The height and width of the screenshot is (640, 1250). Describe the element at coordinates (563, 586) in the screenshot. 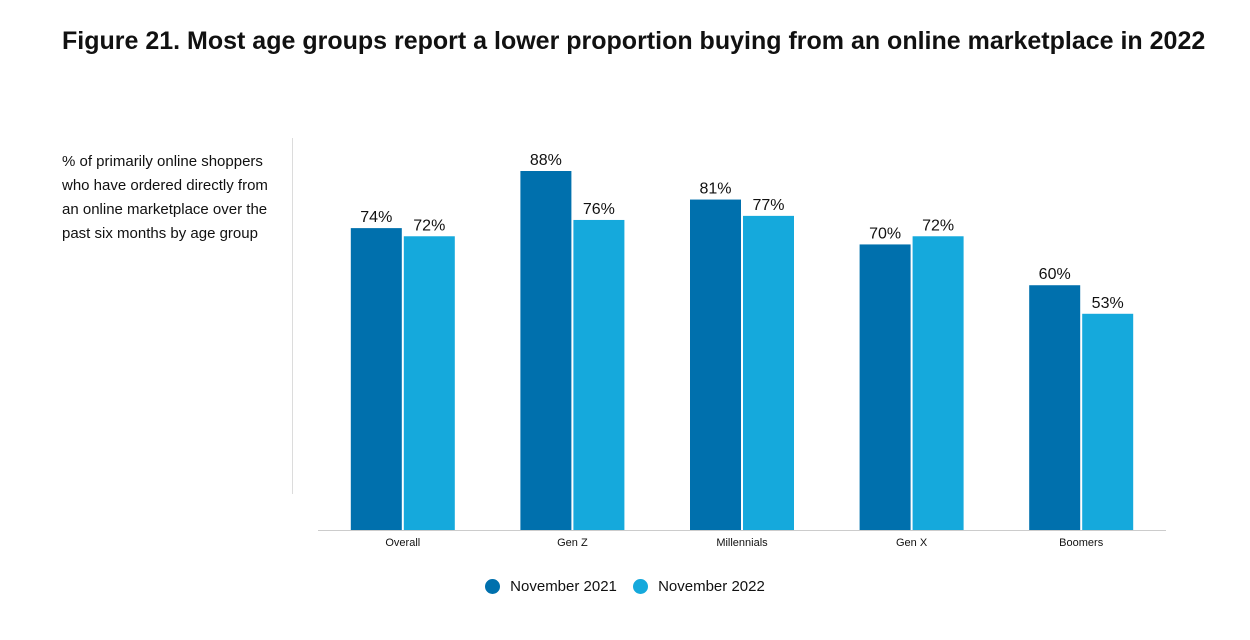

I see `legend-label-nov2021: November 2021` at that location.